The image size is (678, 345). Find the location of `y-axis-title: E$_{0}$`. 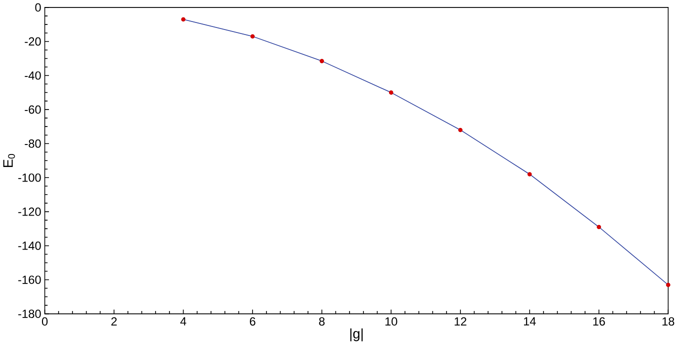

y-axis-title: E$_{0}$ is located at coordinates (9, 161).